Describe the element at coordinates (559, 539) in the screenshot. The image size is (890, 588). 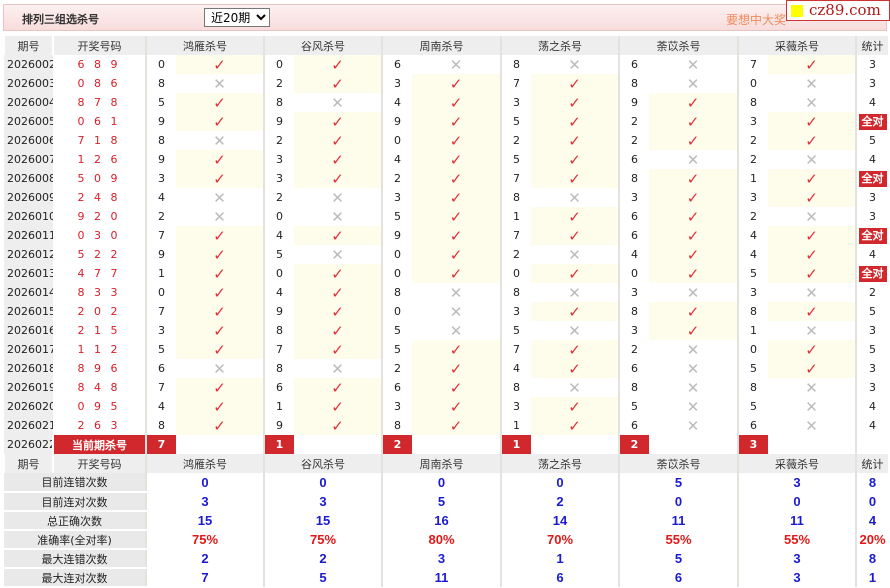
I see `stats-value: 70%` at that location.